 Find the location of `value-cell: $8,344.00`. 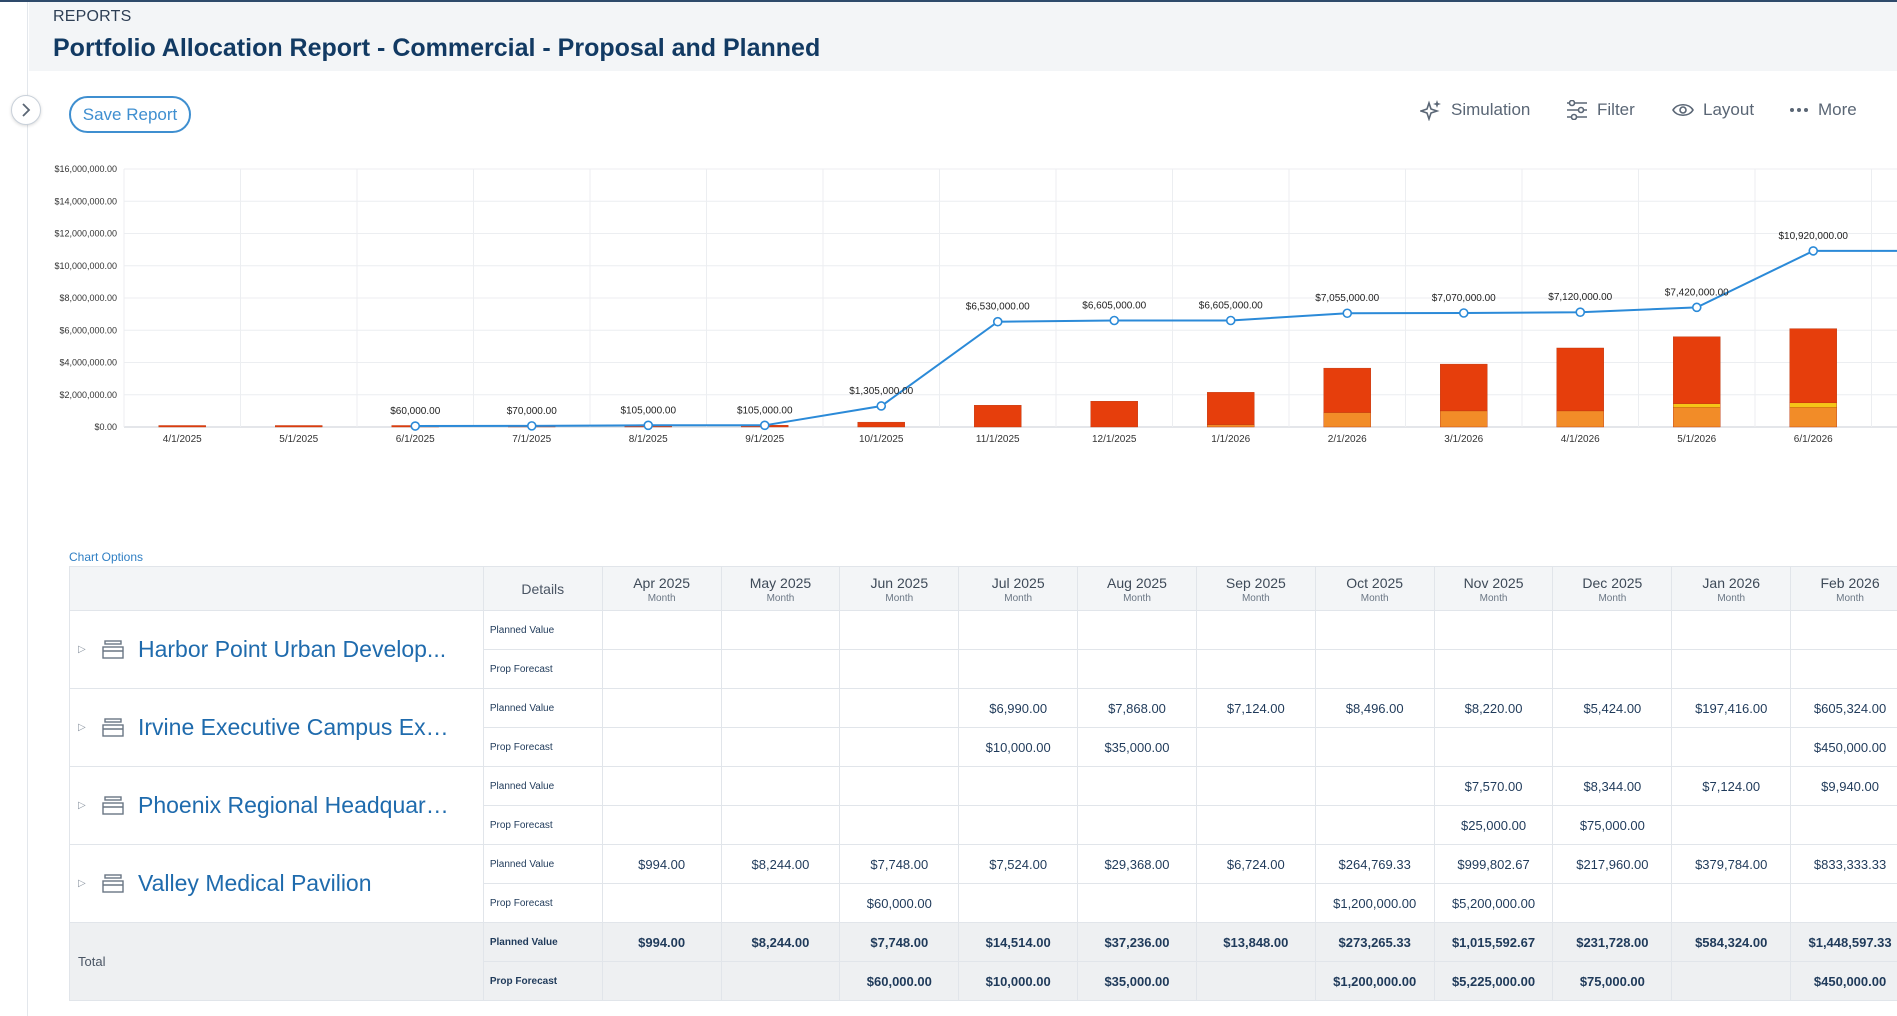

value-cell: $8,344.00 is located at coordinates (1612, 786).